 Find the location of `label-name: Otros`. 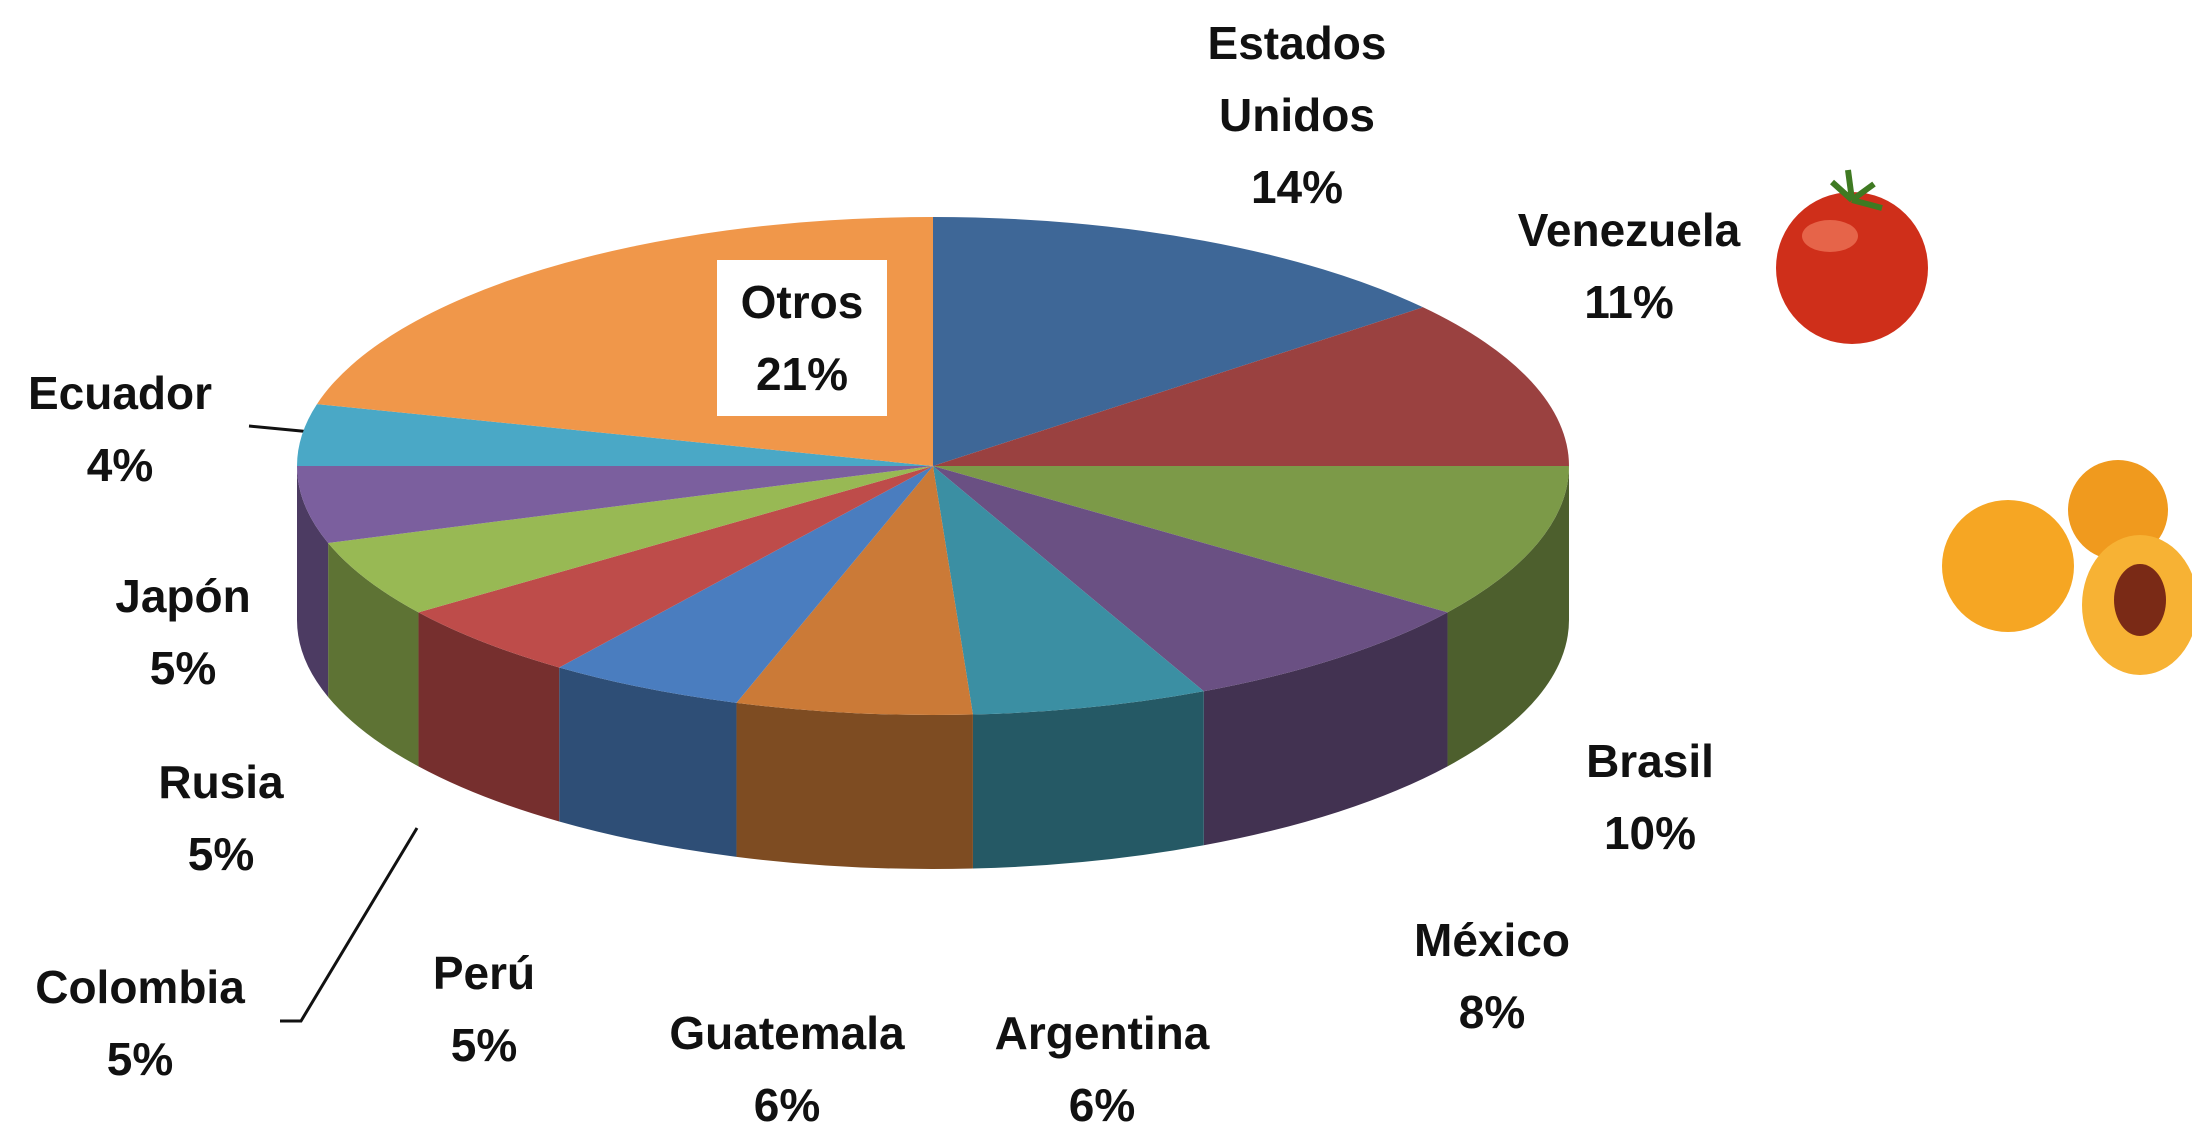

label-name: Otros is located at coordinates (802, 302).